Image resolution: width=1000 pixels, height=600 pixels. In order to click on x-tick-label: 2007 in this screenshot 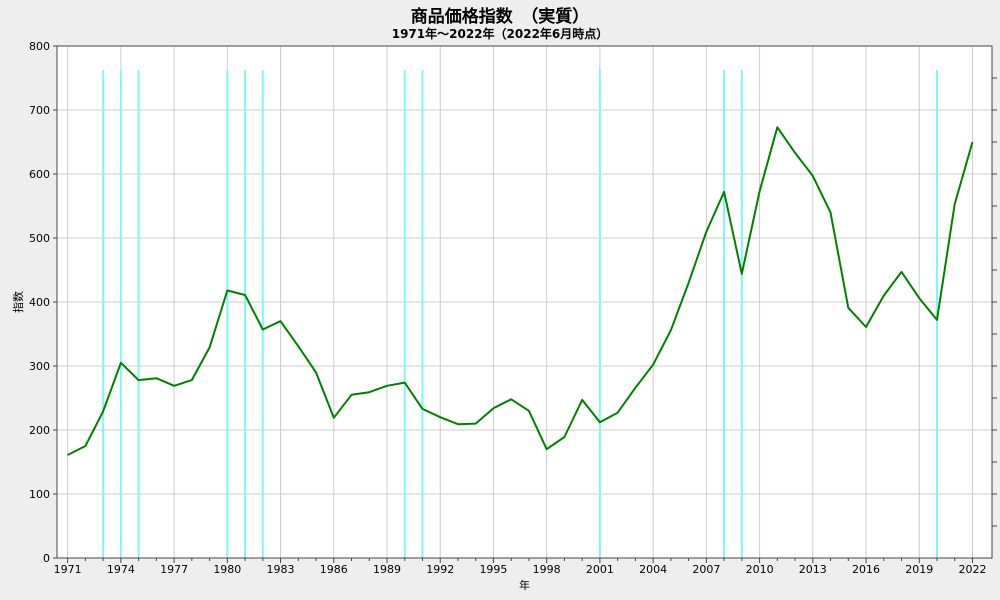, I will do `click(706, 569)`.